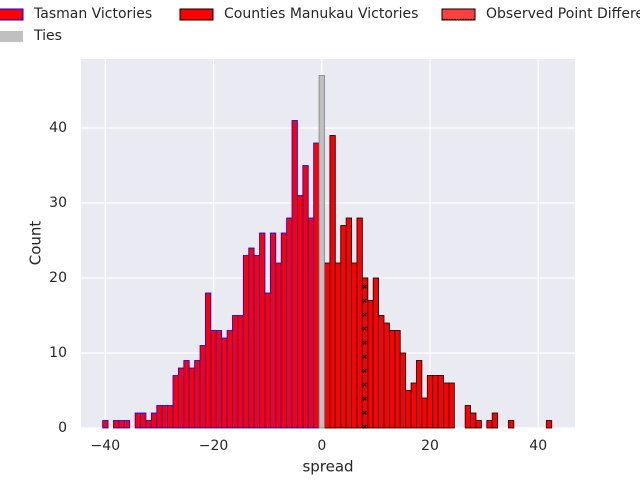  Describe the element at coordinates (321, 446) in the screenshot. I see `x-tick-label: 0` at that location.